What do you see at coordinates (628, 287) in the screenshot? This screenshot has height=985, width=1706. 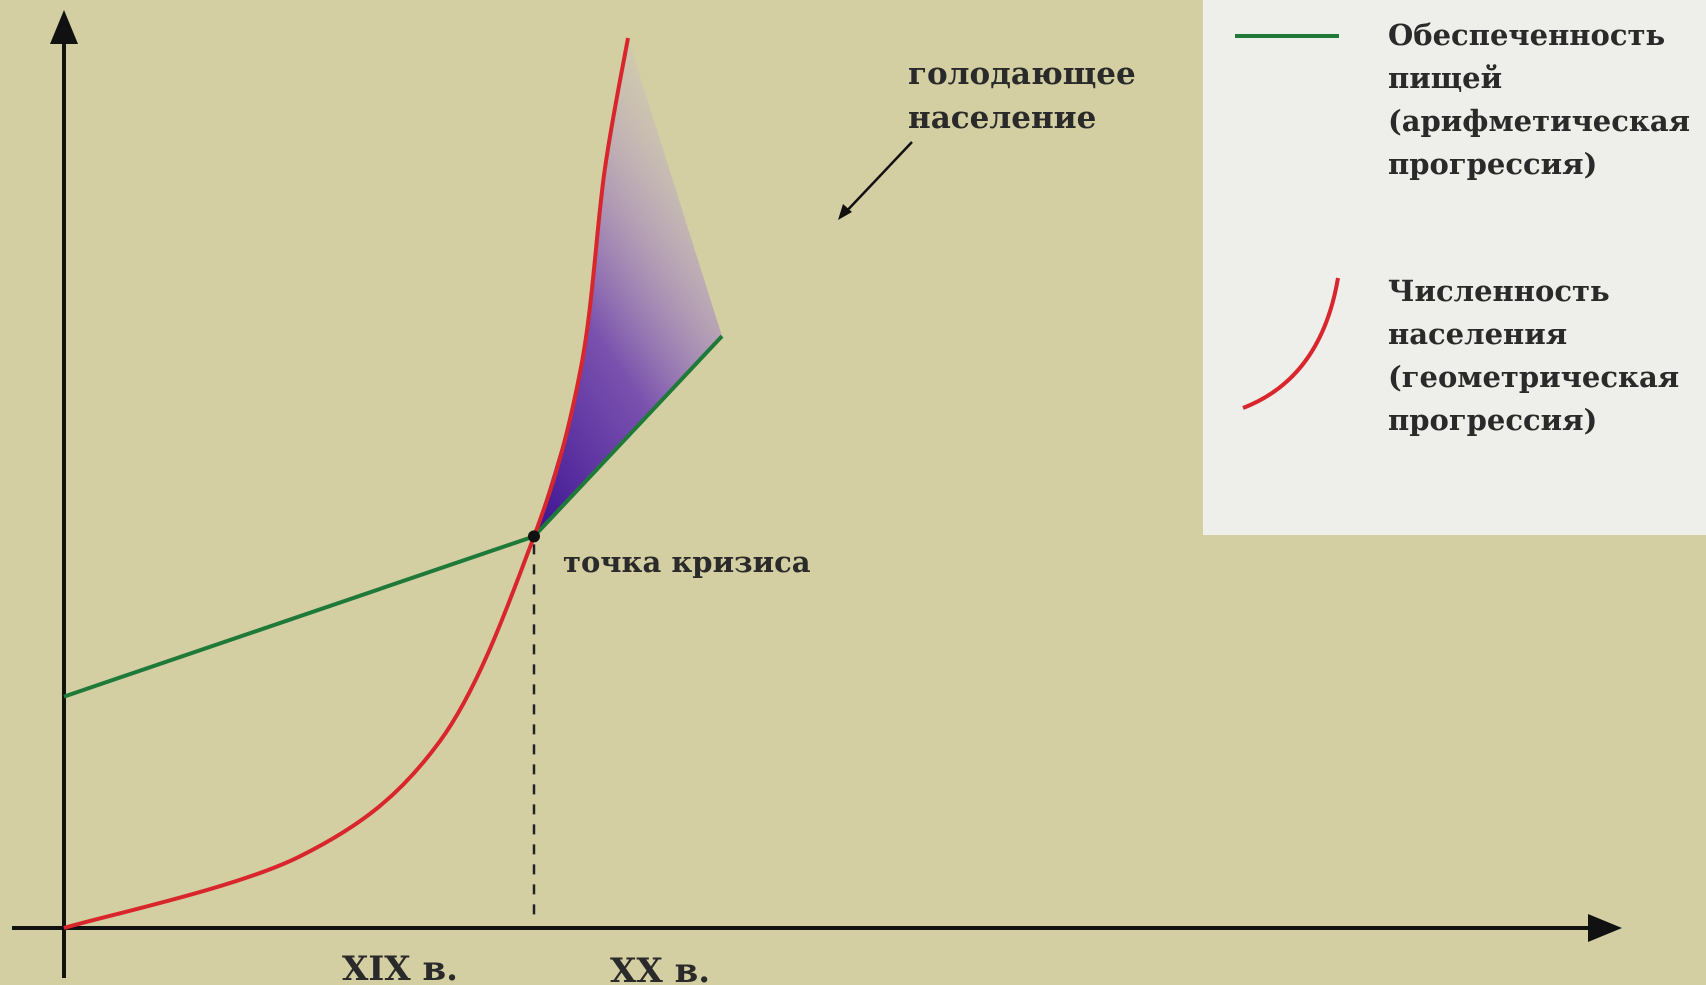 I see `hunger-region` at bounding box center [628, 287].